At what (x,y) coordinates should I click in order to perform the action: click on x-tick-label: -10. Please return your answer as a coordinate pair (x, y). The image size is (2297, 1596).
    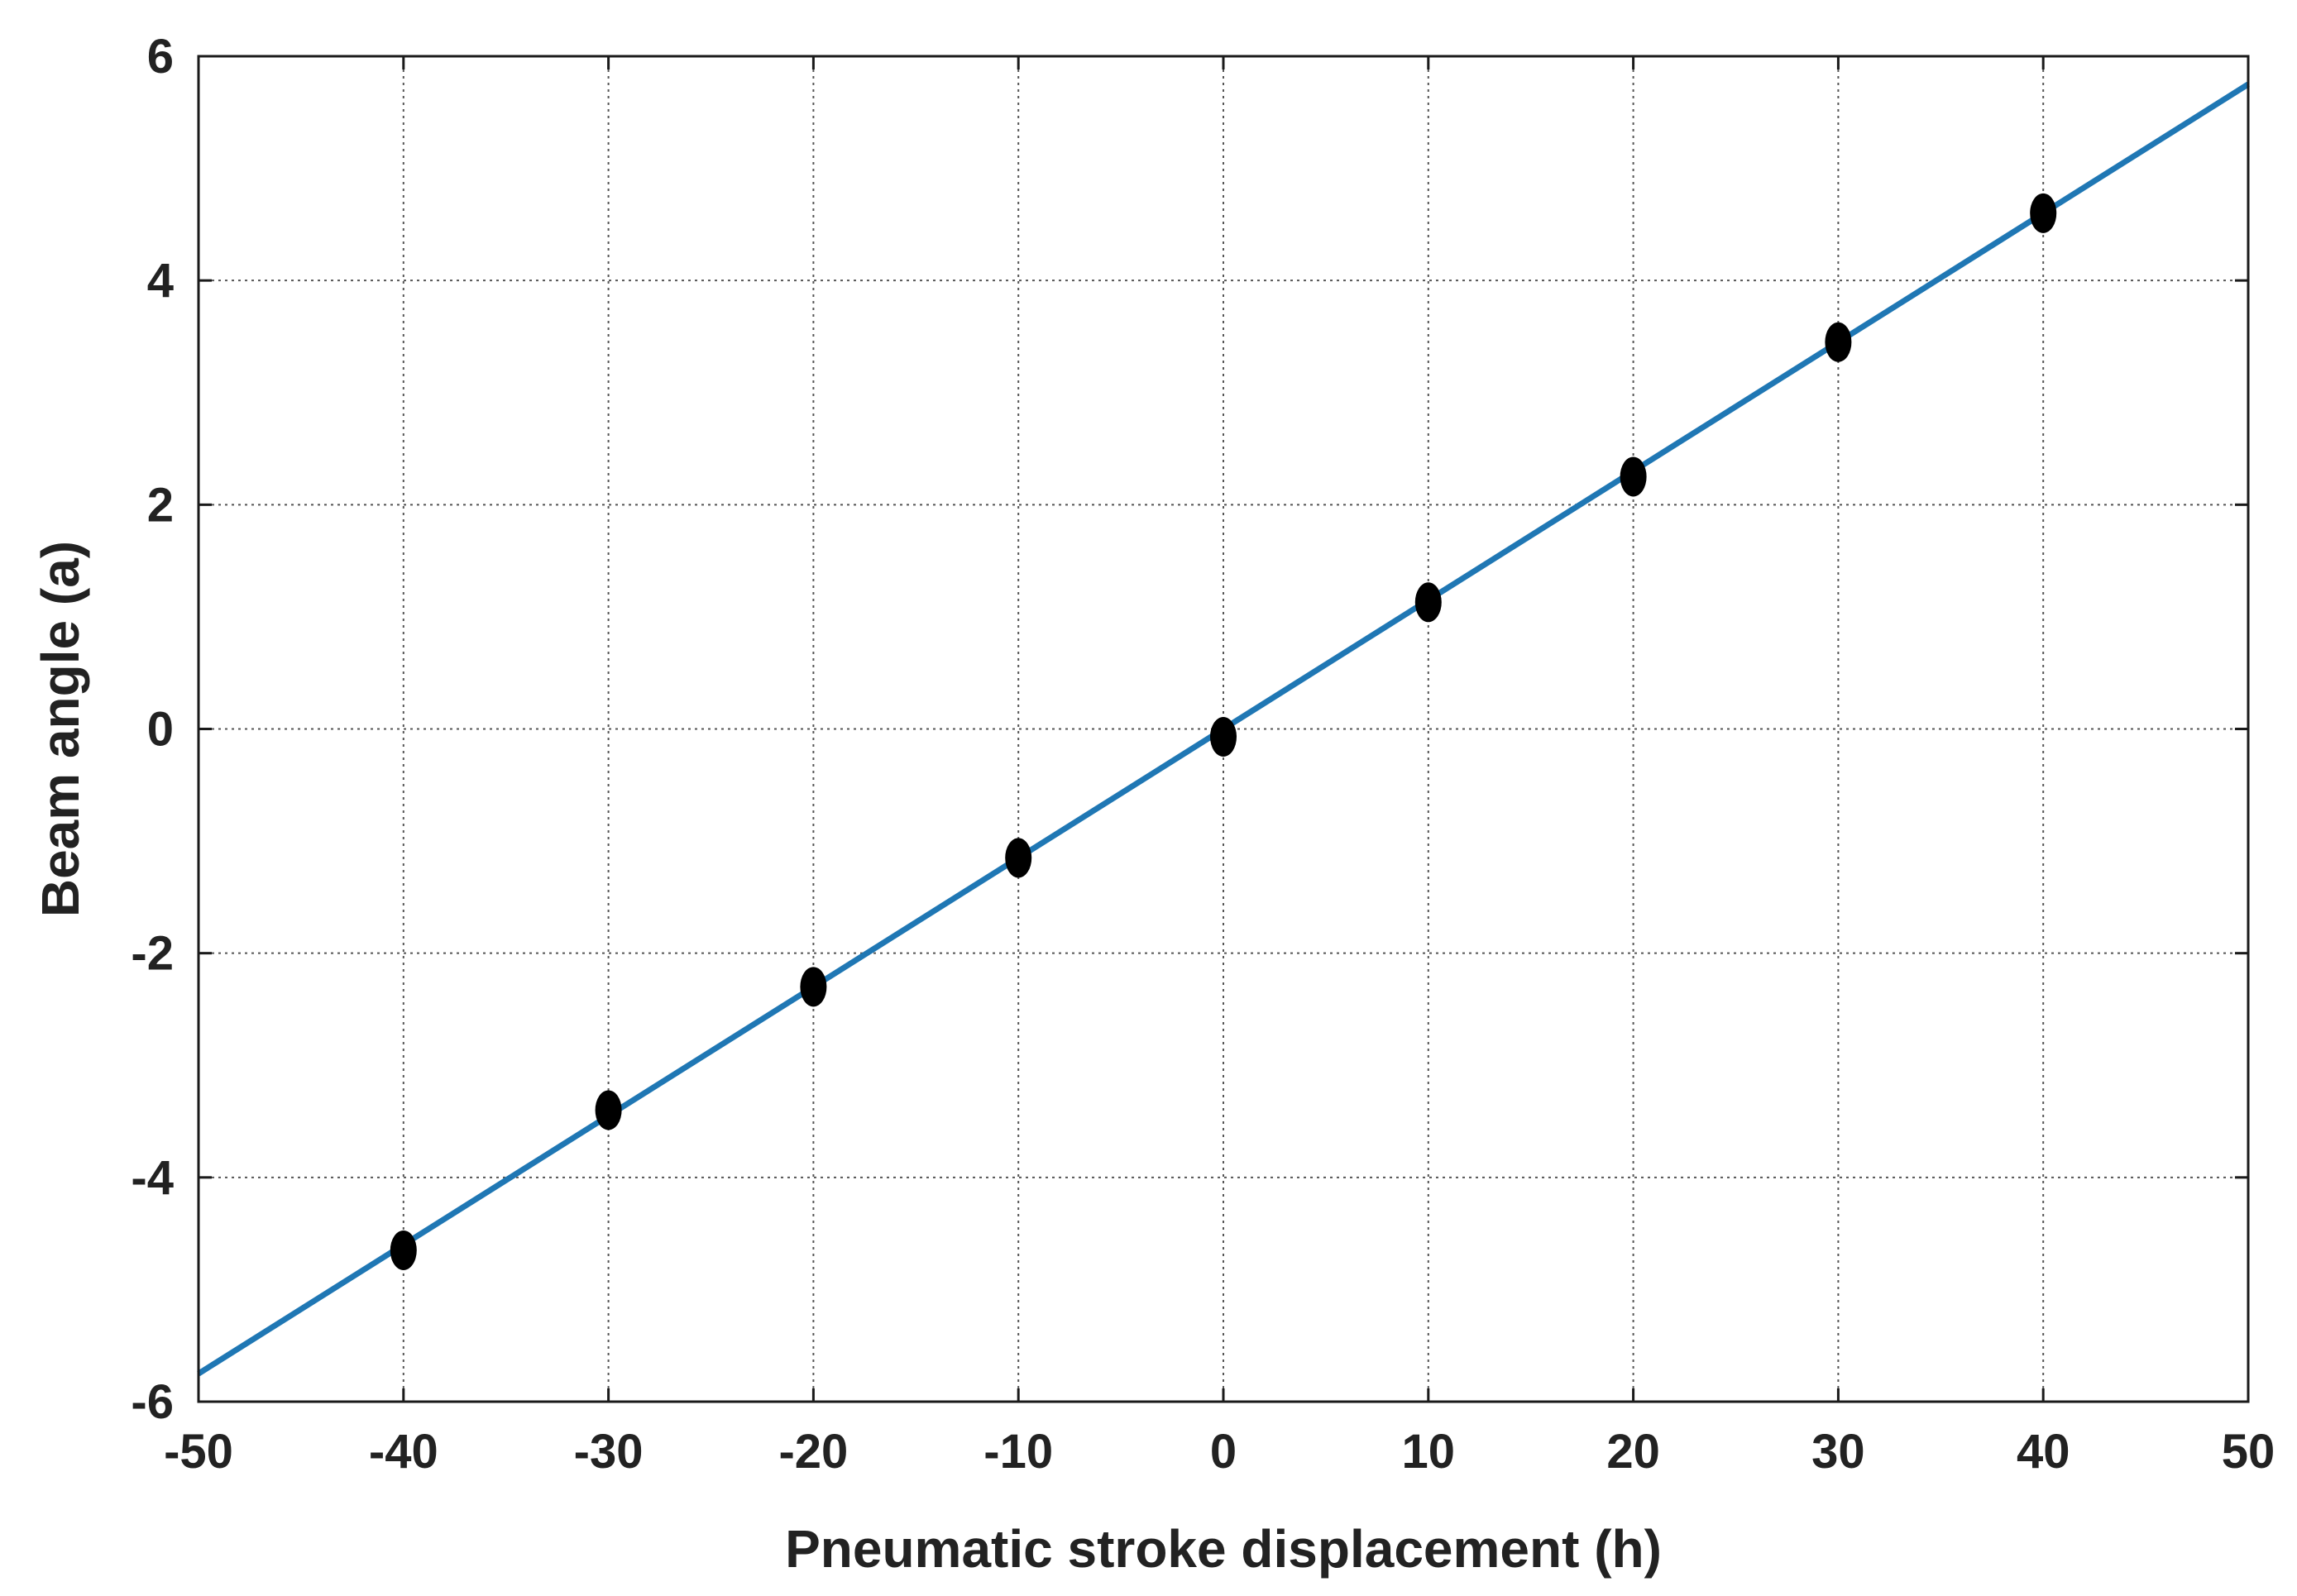
    Looking at the image, I should click on (1018, 1452).